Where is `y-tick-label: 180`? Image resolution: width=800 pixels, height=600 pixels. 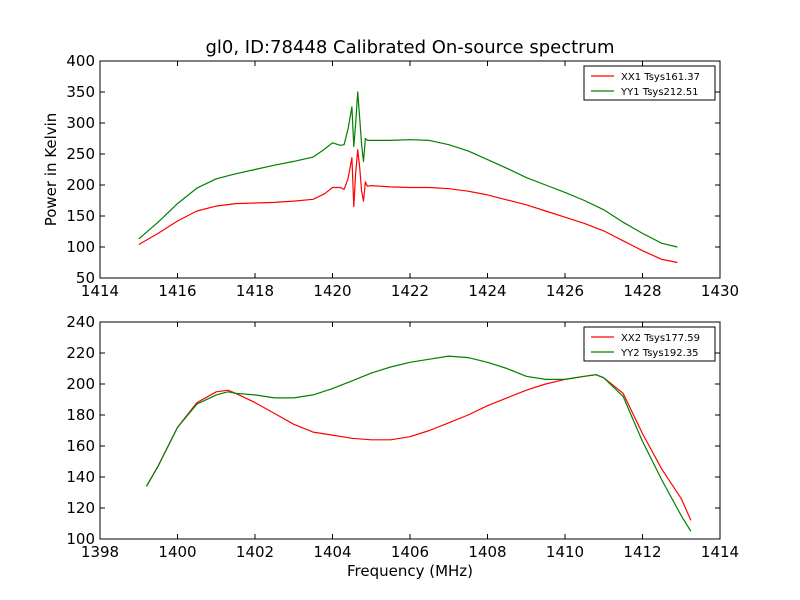
y-tick-label: 180 is located at coordinates (80, 415).